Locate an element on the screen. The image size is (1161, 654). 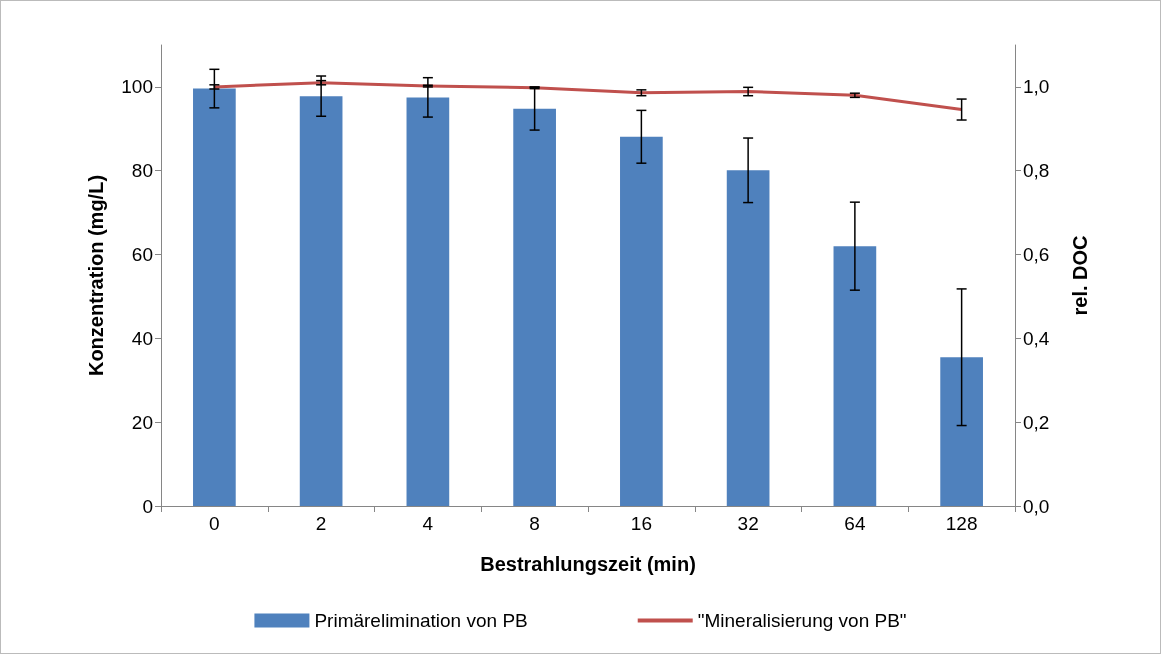
x-tick-label: 128 is located at coordinates (961, 523).